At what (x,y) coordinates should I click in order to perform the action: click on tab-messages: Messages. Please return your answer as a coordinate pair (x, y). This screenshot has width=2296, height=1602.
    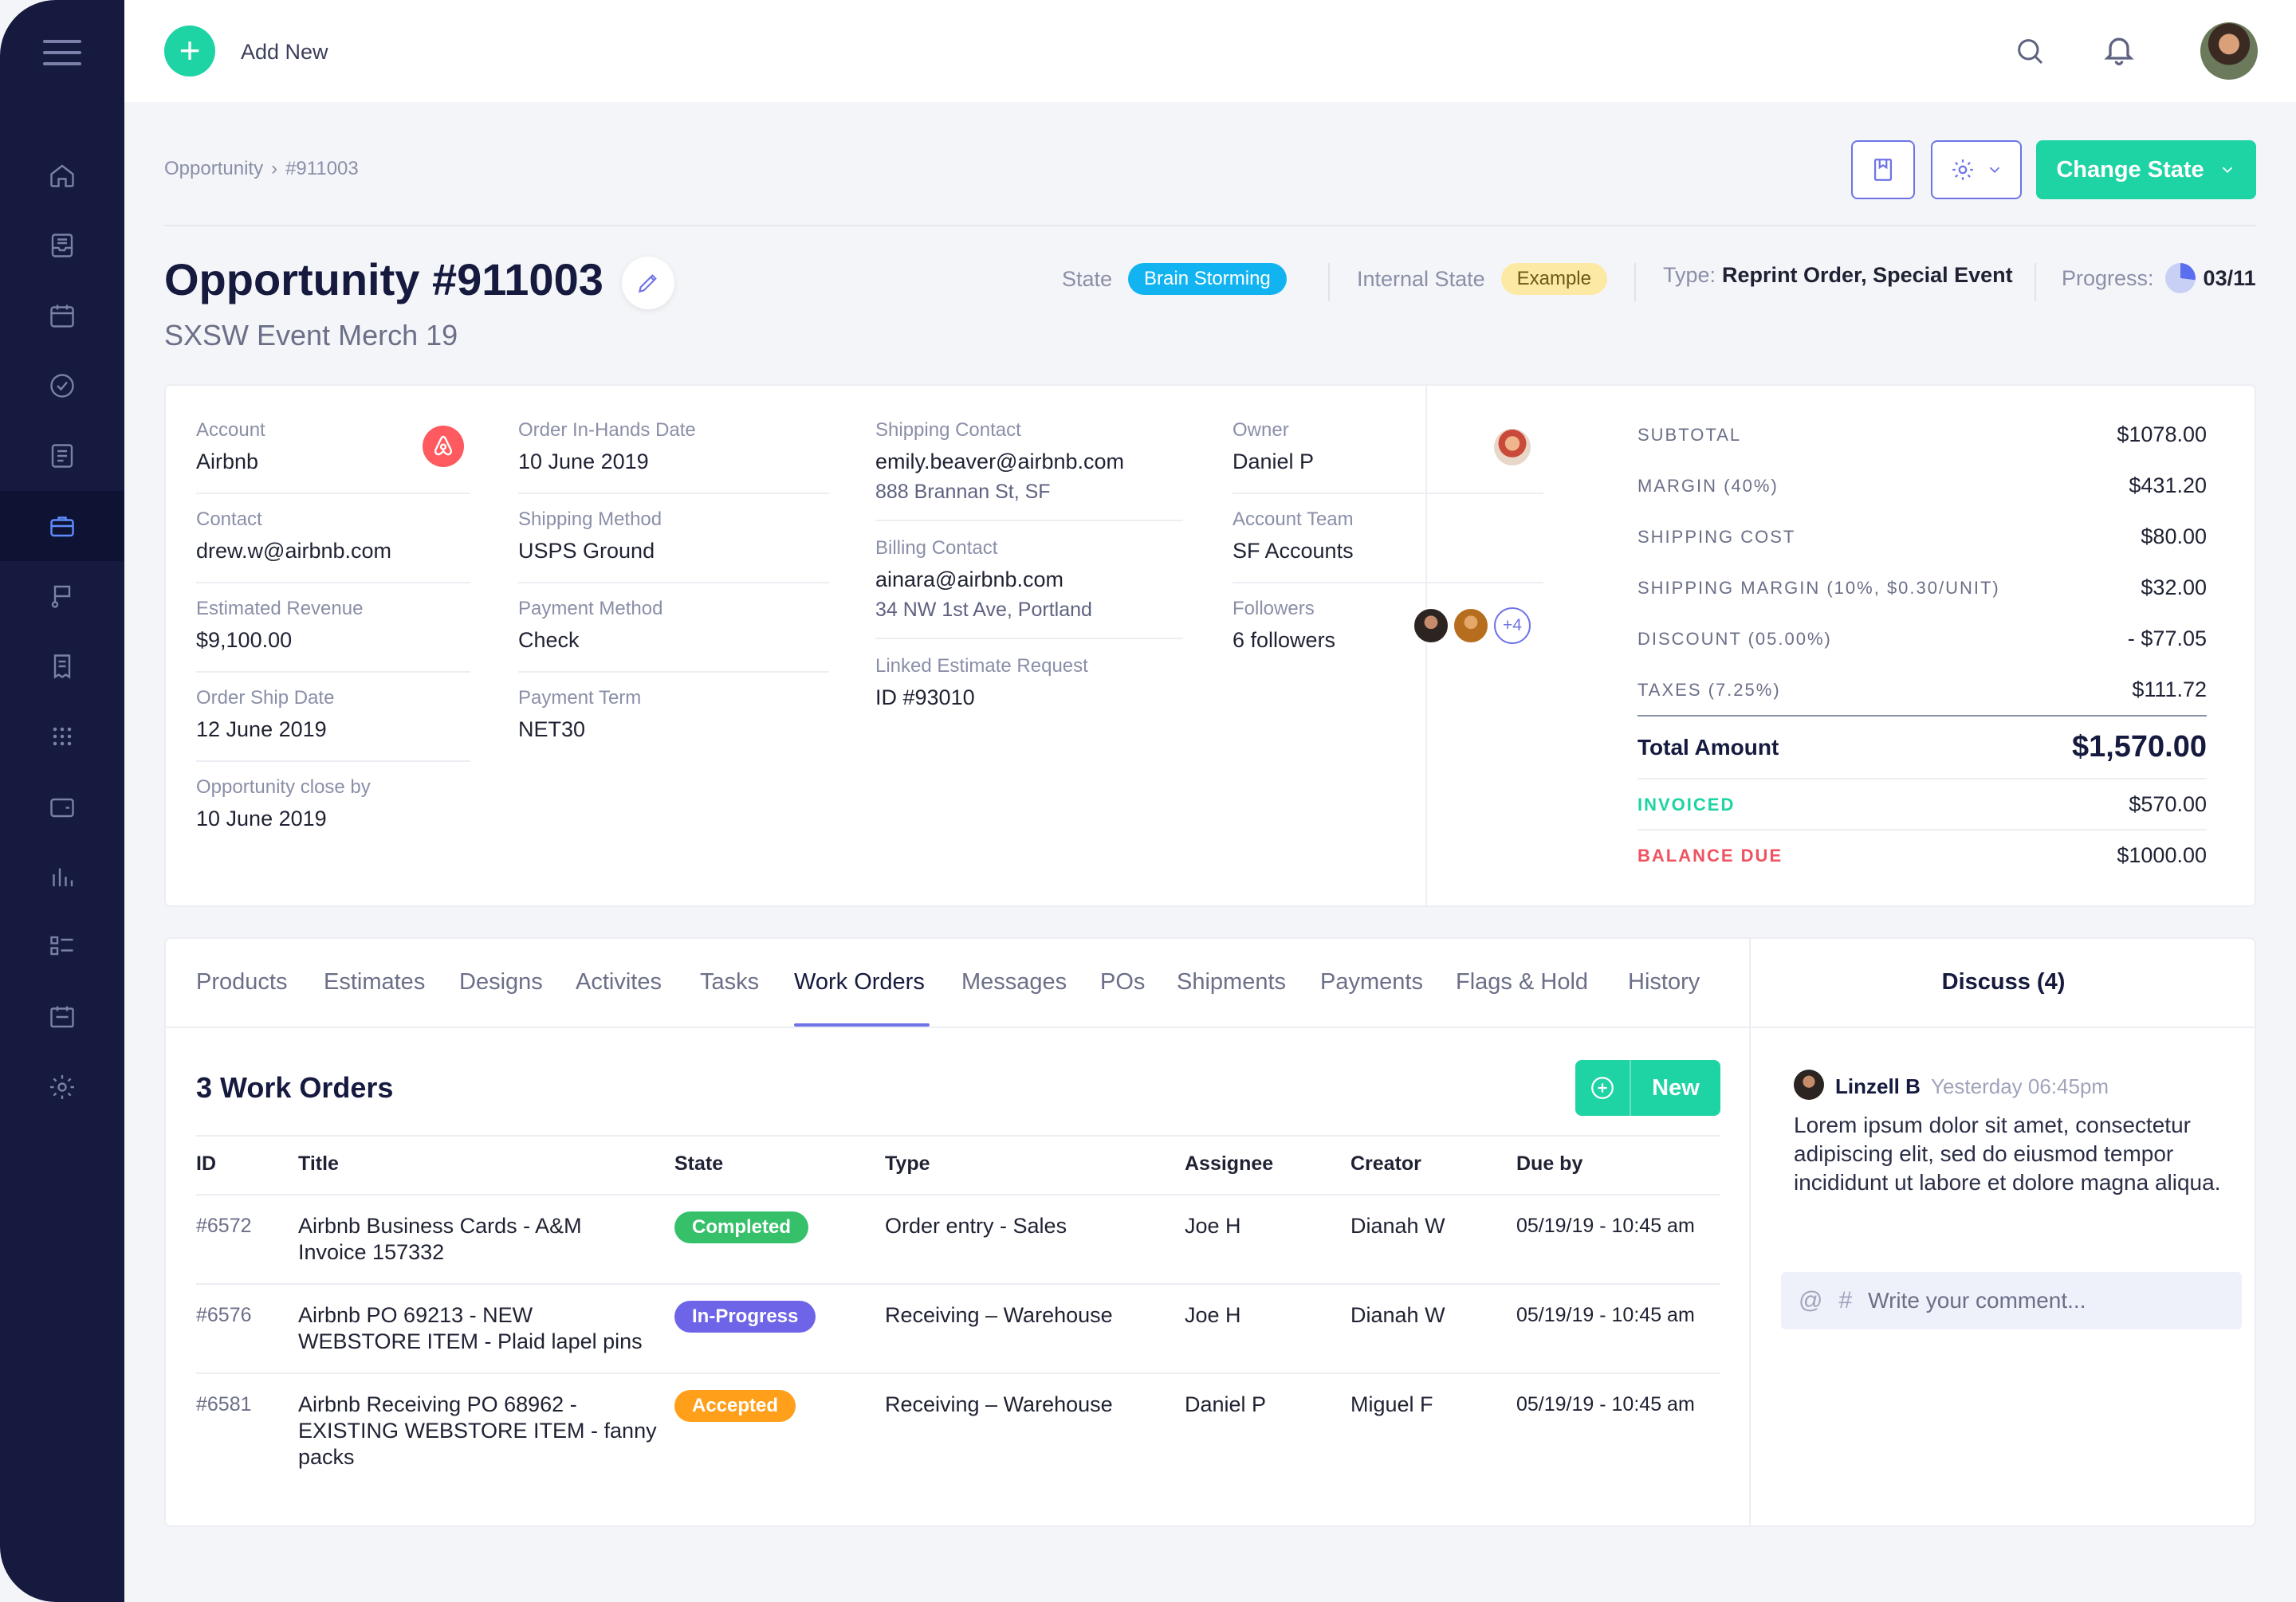
    Looking at the image, I should click on (1014, 982).